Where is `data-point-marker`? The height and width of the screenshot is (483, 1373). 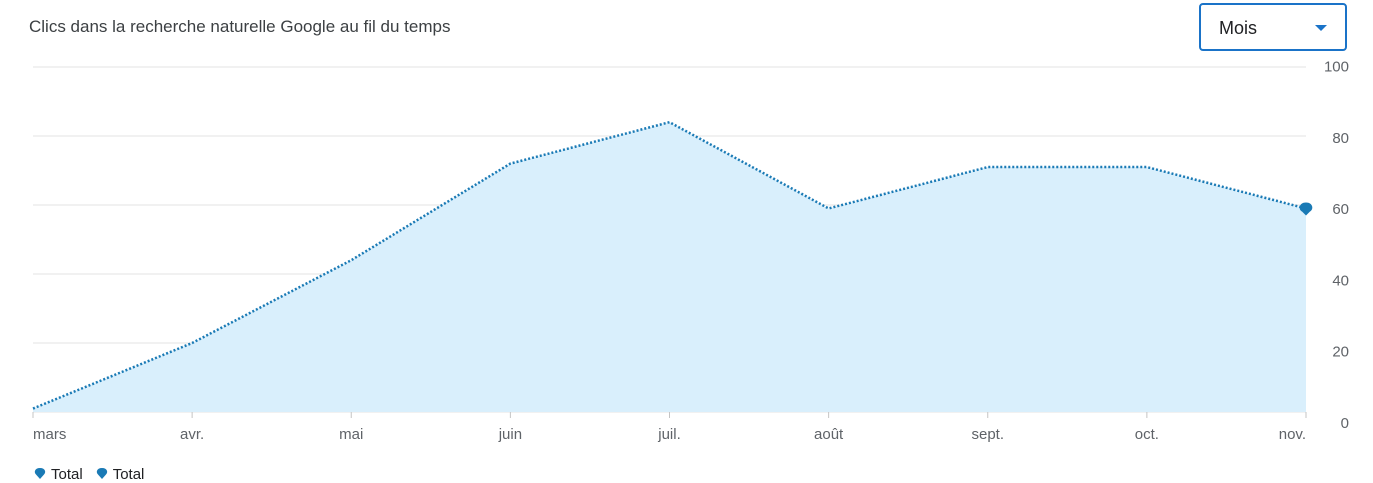
data-point-marker is located at coordinates (1306, 209).